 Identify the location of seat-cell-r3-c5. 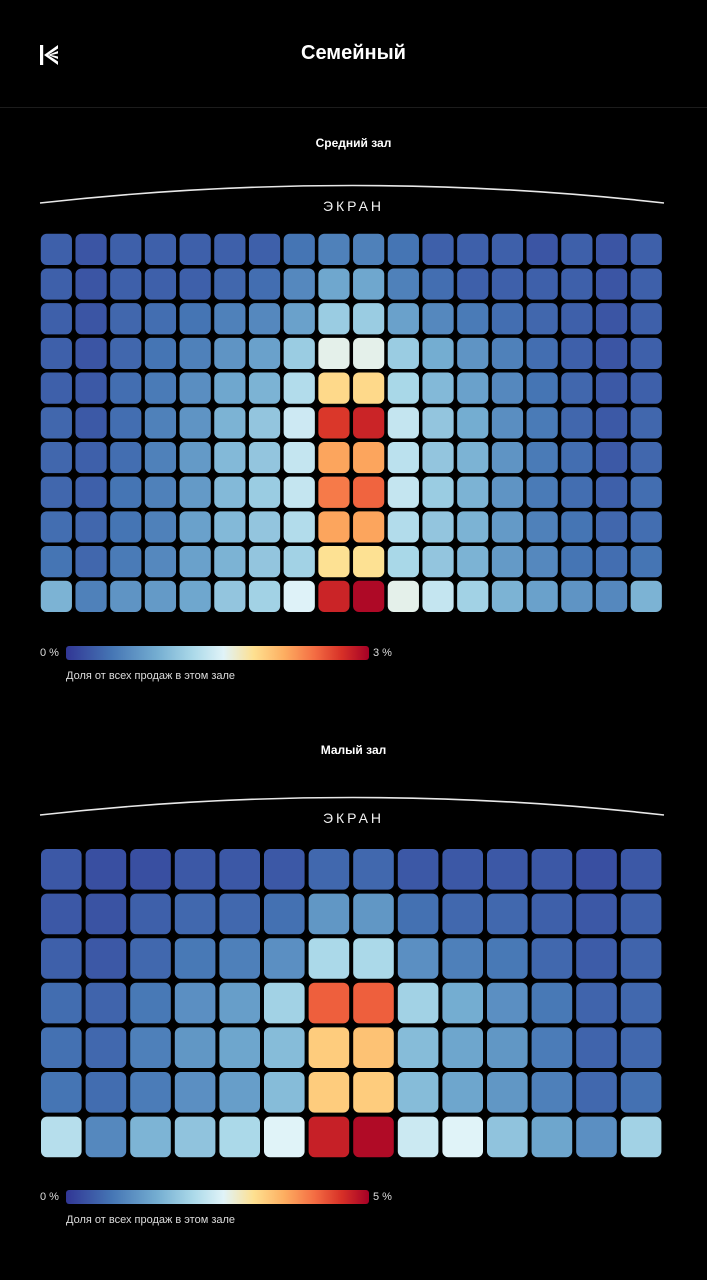
(239, 958).